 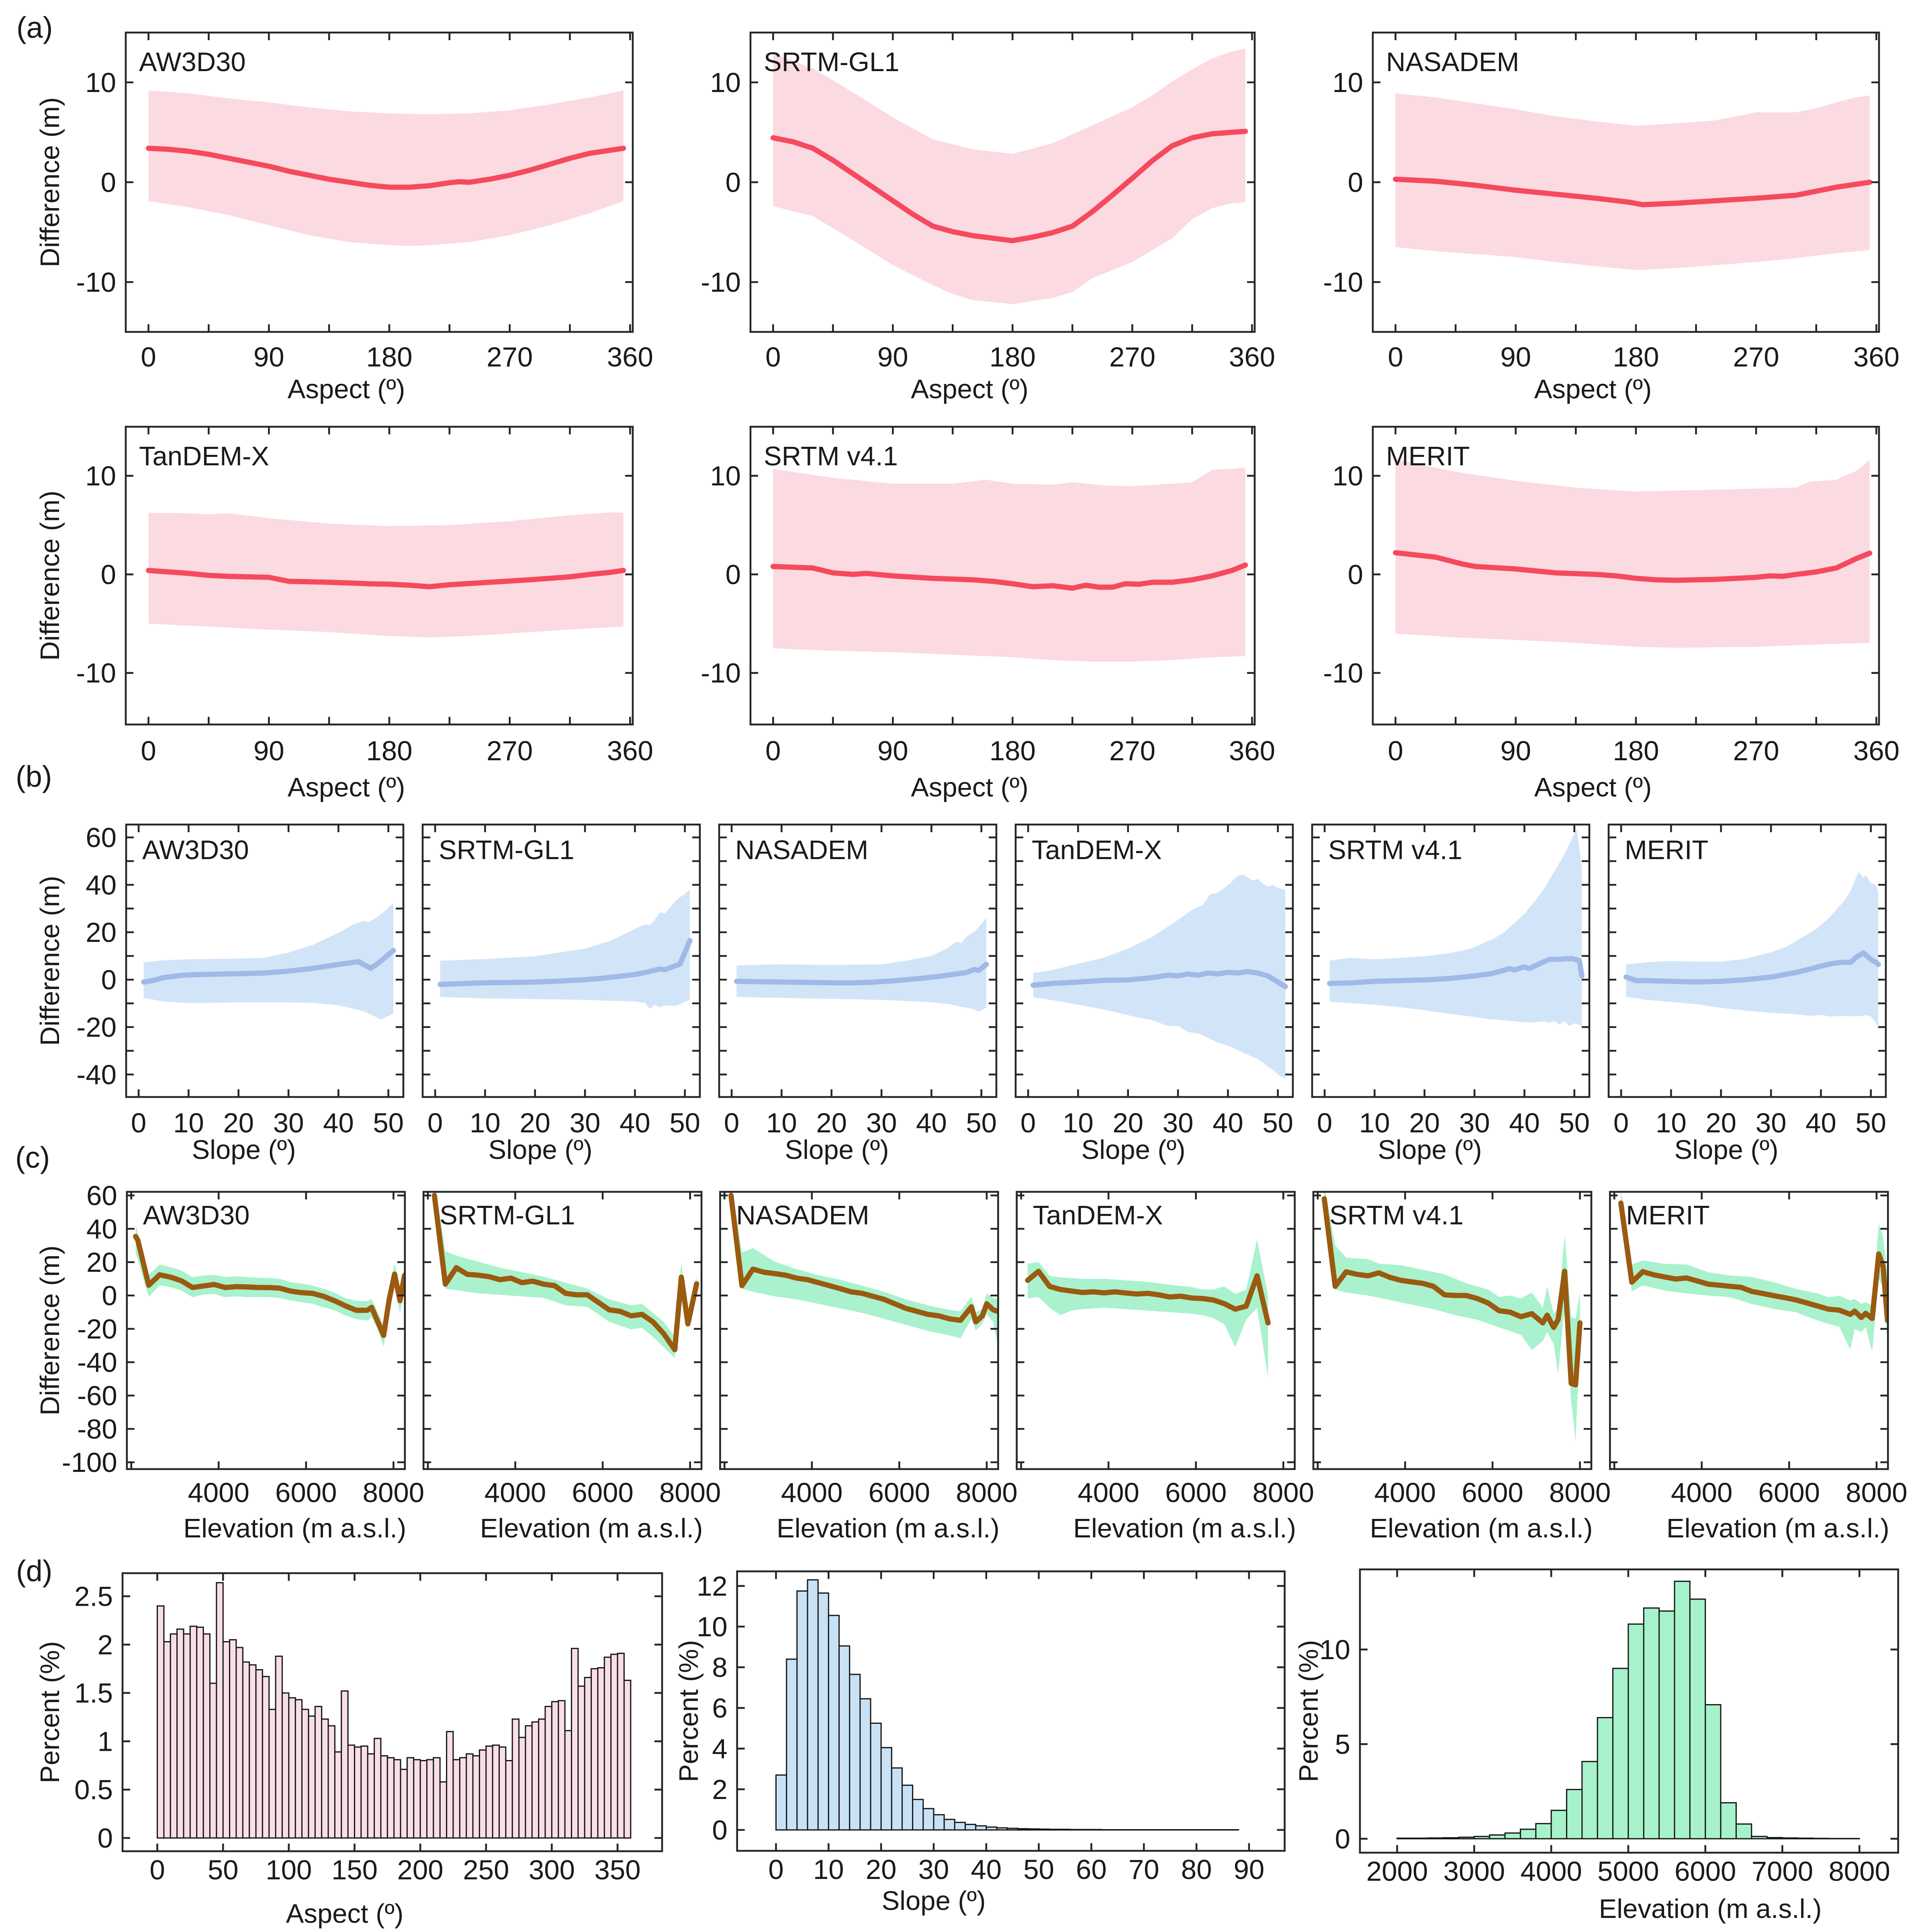 I want to click on svg-text: 5, so click(x=1342, y=1744).